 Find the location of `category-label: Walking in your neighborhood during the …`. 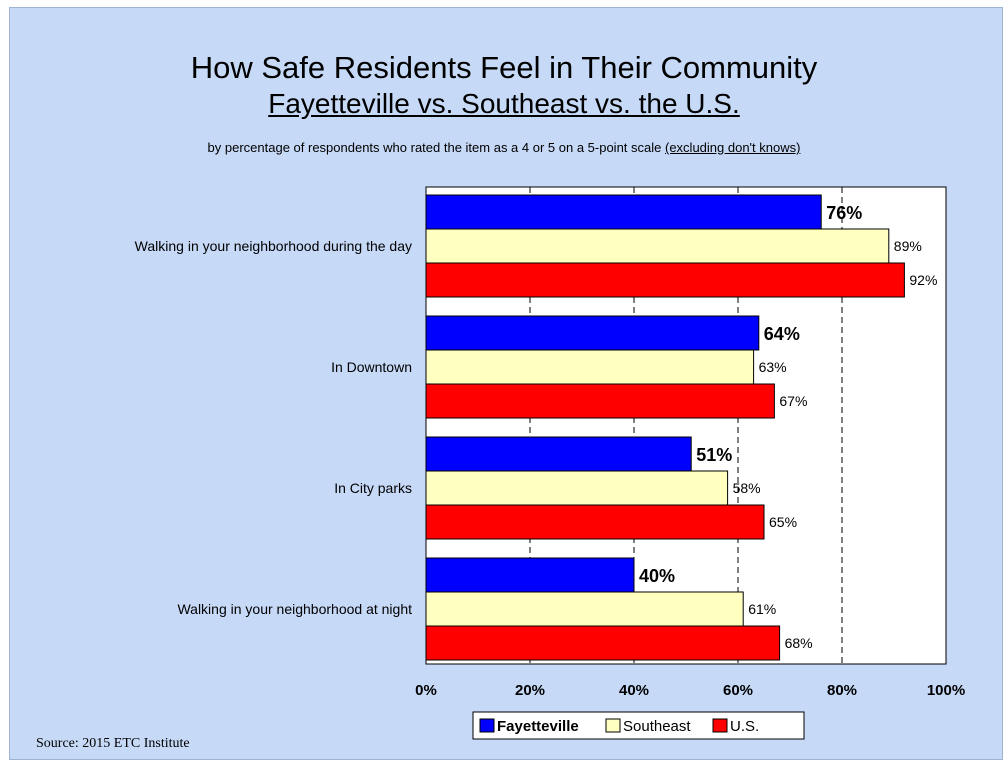

category-label: Walking in your neighborhood during the … is located at coordinates (273, 246).